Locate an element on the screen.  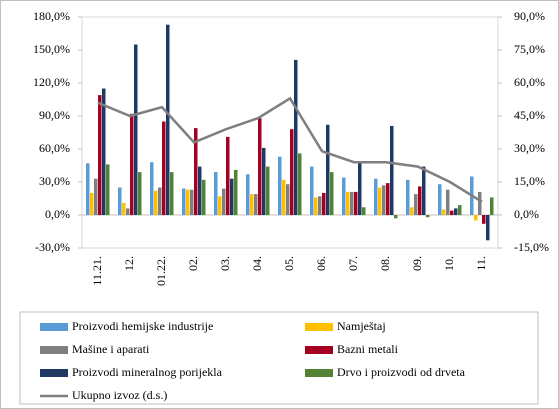
legend-label: Proizvodi hemijske industrije is located at coordinates (142, 326).